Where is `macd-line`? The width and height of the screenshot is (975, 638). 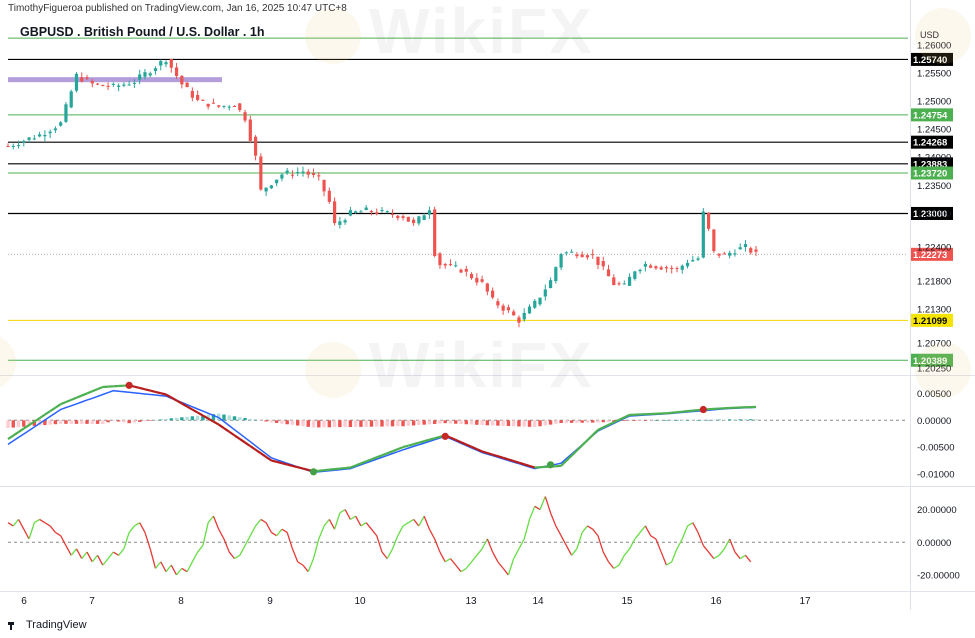
macd-line is located at coordinates (382, 431).